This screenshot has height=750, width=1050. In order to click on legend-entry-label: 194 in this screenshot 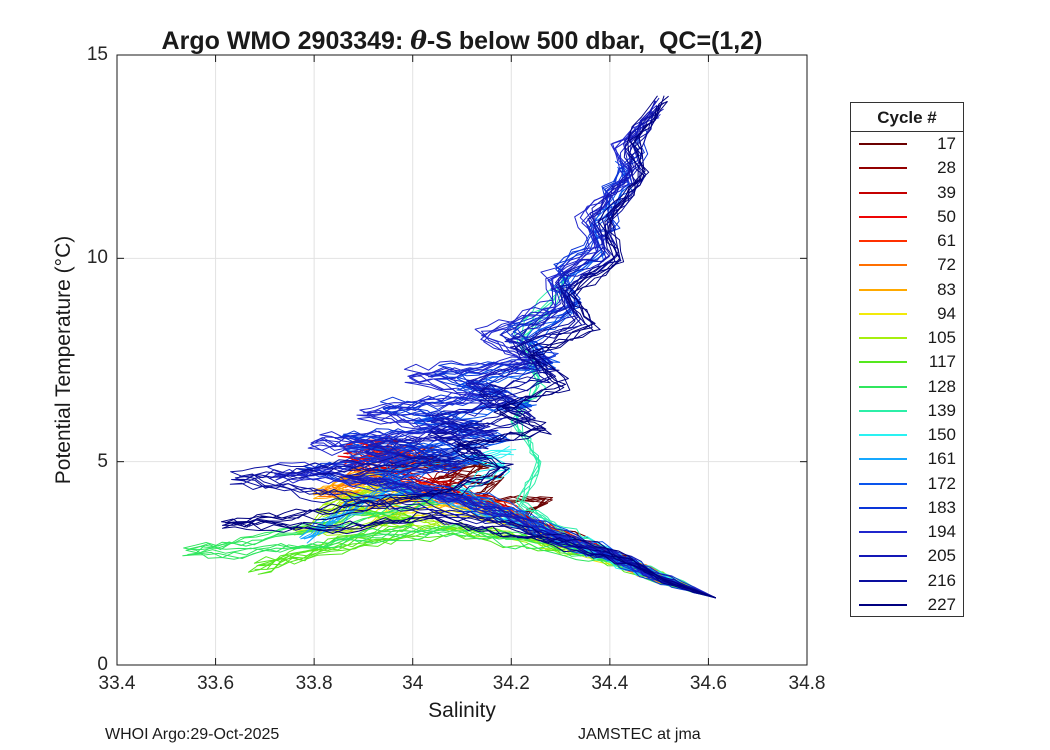, I will do `click(941, 532)`.